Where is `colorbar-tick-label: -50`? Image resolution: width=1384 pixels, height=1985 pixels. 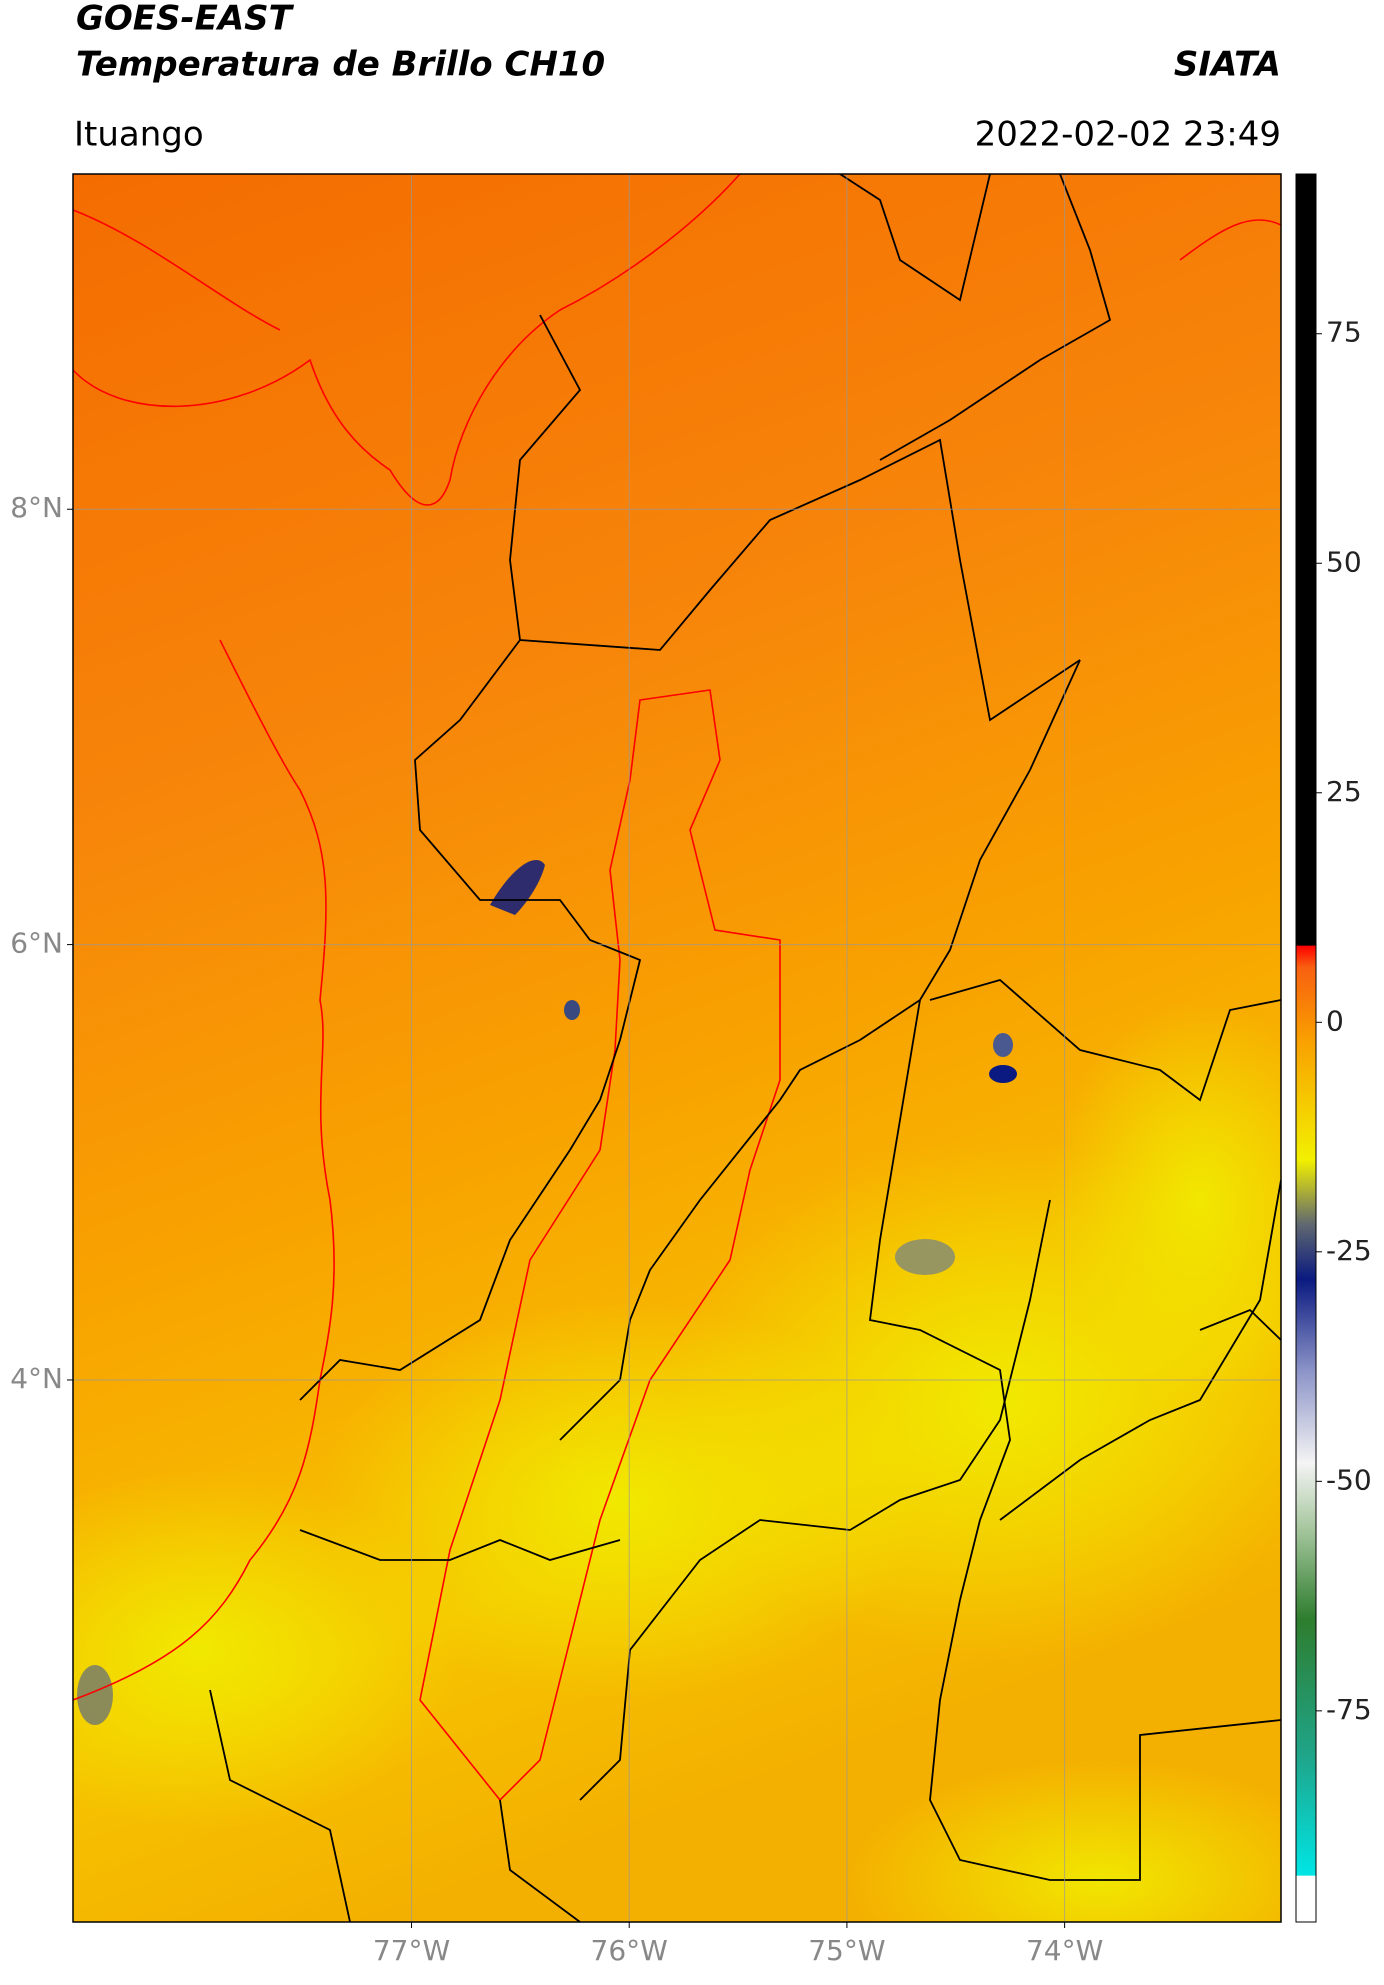
colorbar-tick-label: -50 is located at coordinates (1349, 1479).